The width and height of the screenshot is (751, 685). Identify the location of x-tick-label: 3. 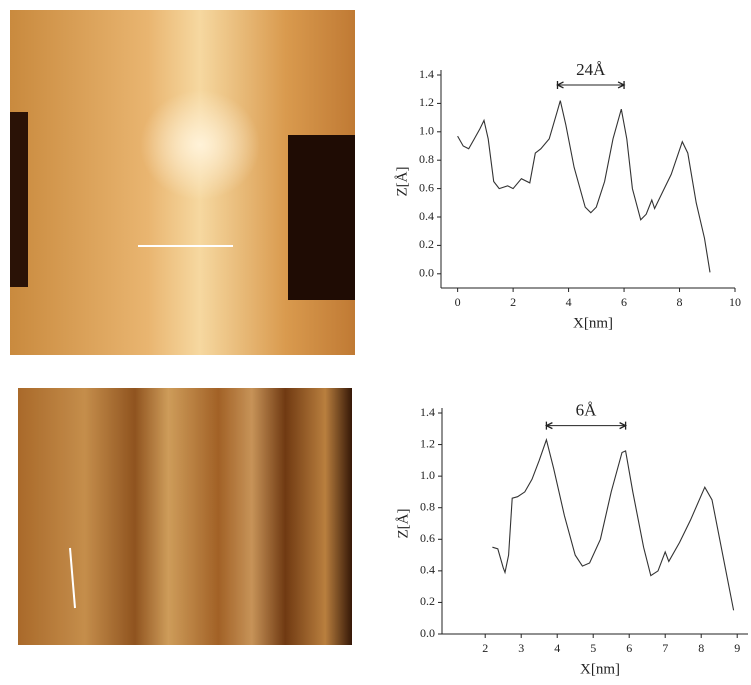
(521, 648).